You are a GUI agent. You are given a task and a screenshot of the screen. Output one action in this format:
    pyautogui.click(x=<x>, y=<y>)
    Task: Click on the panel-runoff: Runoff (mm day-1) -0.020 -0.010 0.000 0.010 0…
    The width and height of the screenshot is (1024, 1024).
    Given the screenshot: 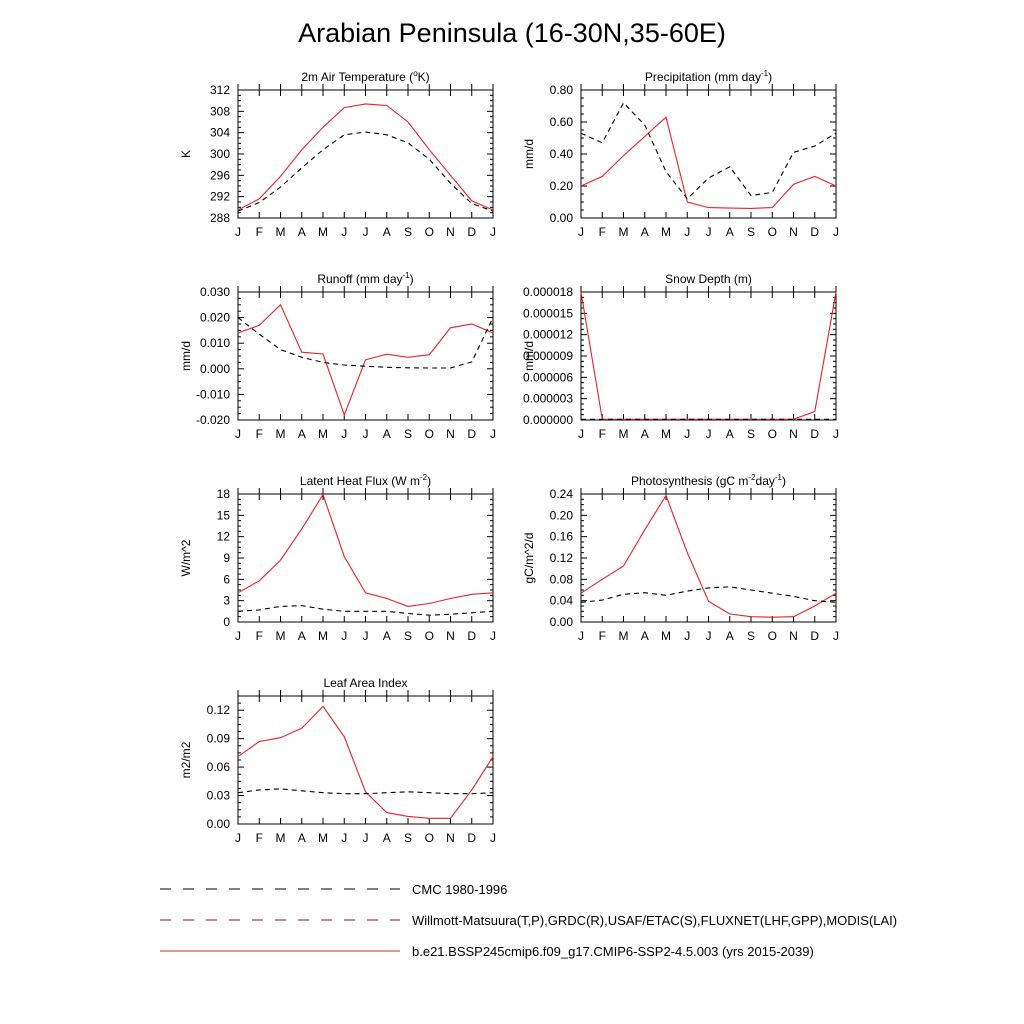 What is the action you would take?
    pyautogui.click(x=337, y=356)
    